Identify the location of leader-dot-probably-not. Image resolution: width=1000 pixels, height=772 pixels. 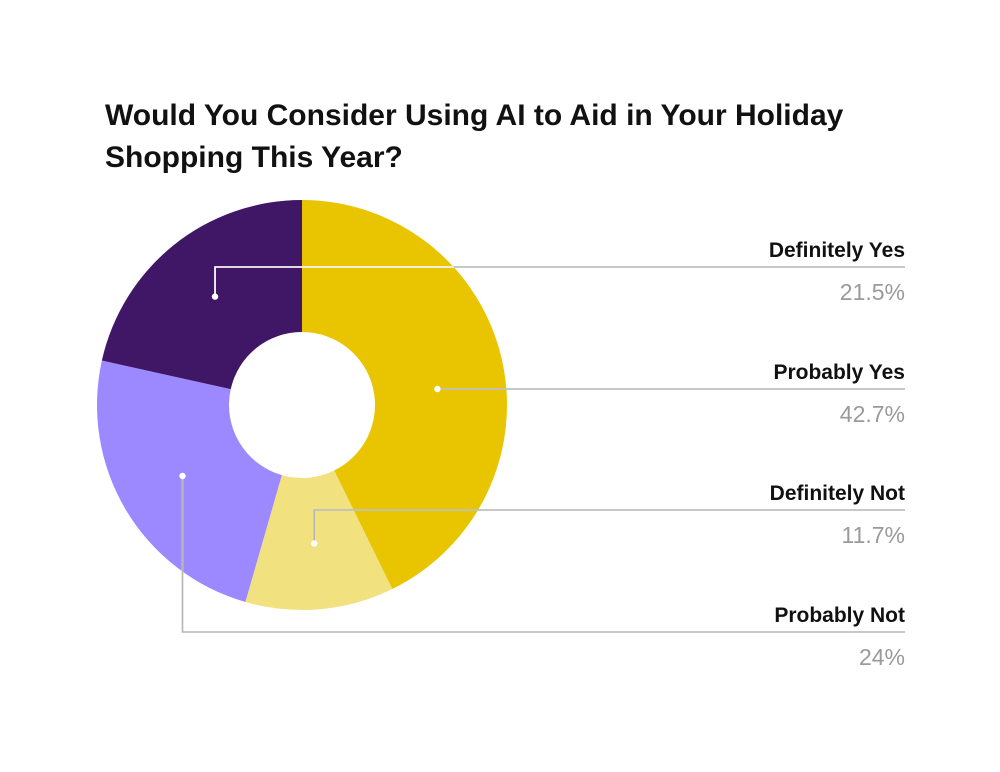
(182, 476).